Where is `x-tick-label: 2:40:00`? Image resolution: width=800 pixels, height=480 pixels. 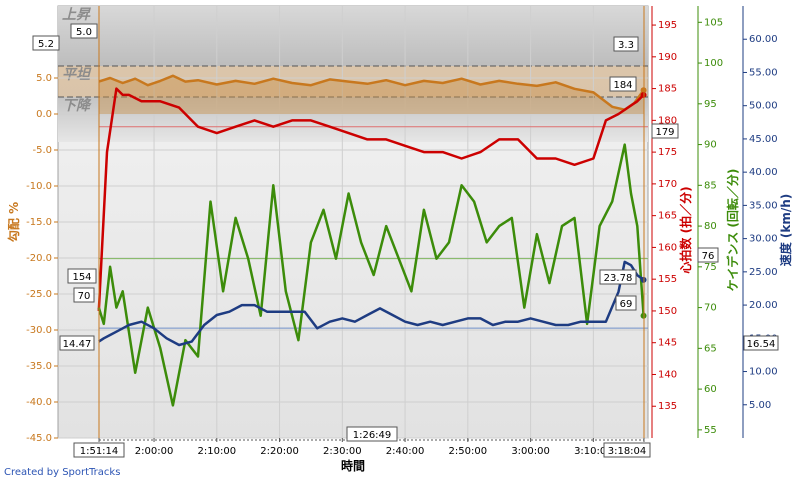
x-tick-label: 2:40:00 is located at coordinates (405, 451).